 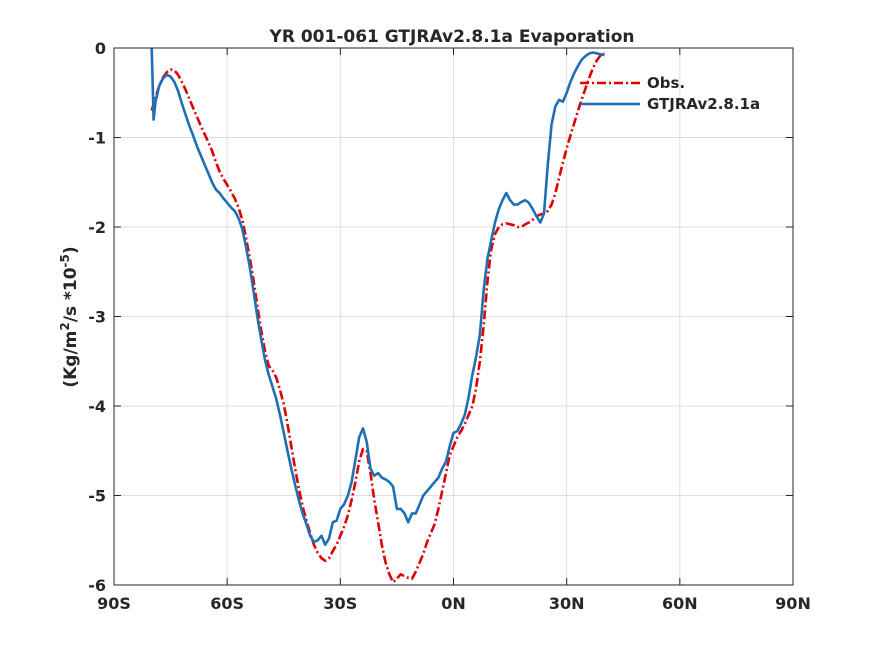 What do you see at coordinates (100, 48) in the screenshot?
I see `y-tick-label: 0` at bounding box center [100, 48].